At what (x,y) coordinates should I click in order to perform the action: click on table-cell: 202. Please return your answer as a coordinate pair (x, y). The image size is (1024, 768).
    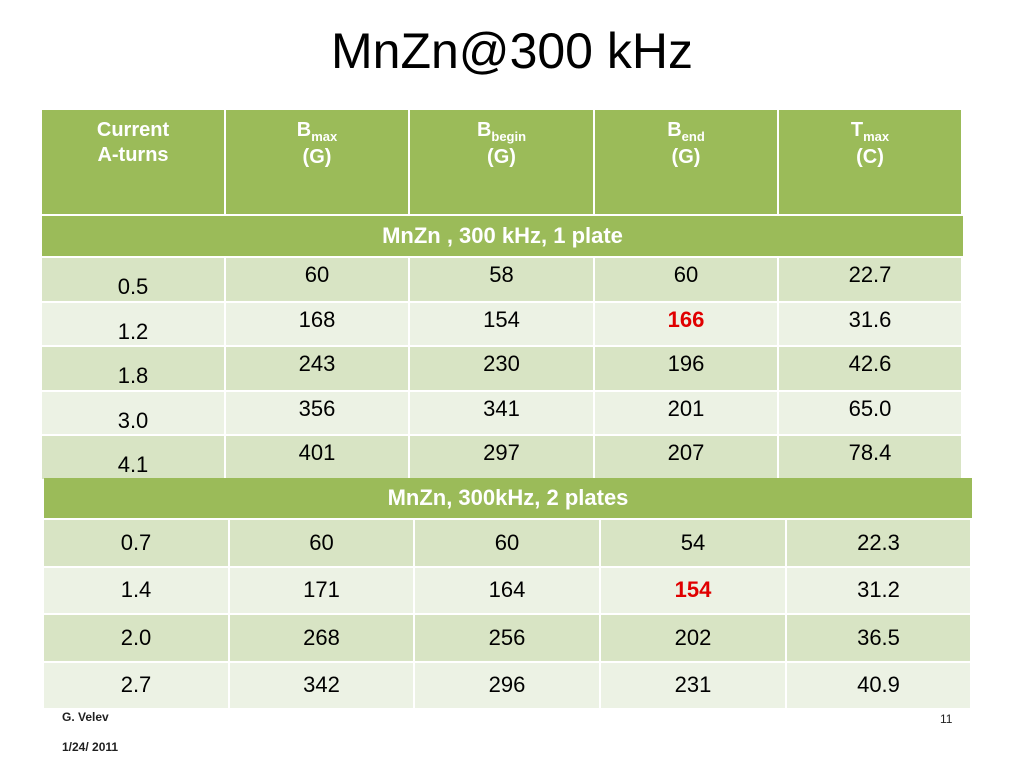
    Looking at the image, I should click on (694, 639).